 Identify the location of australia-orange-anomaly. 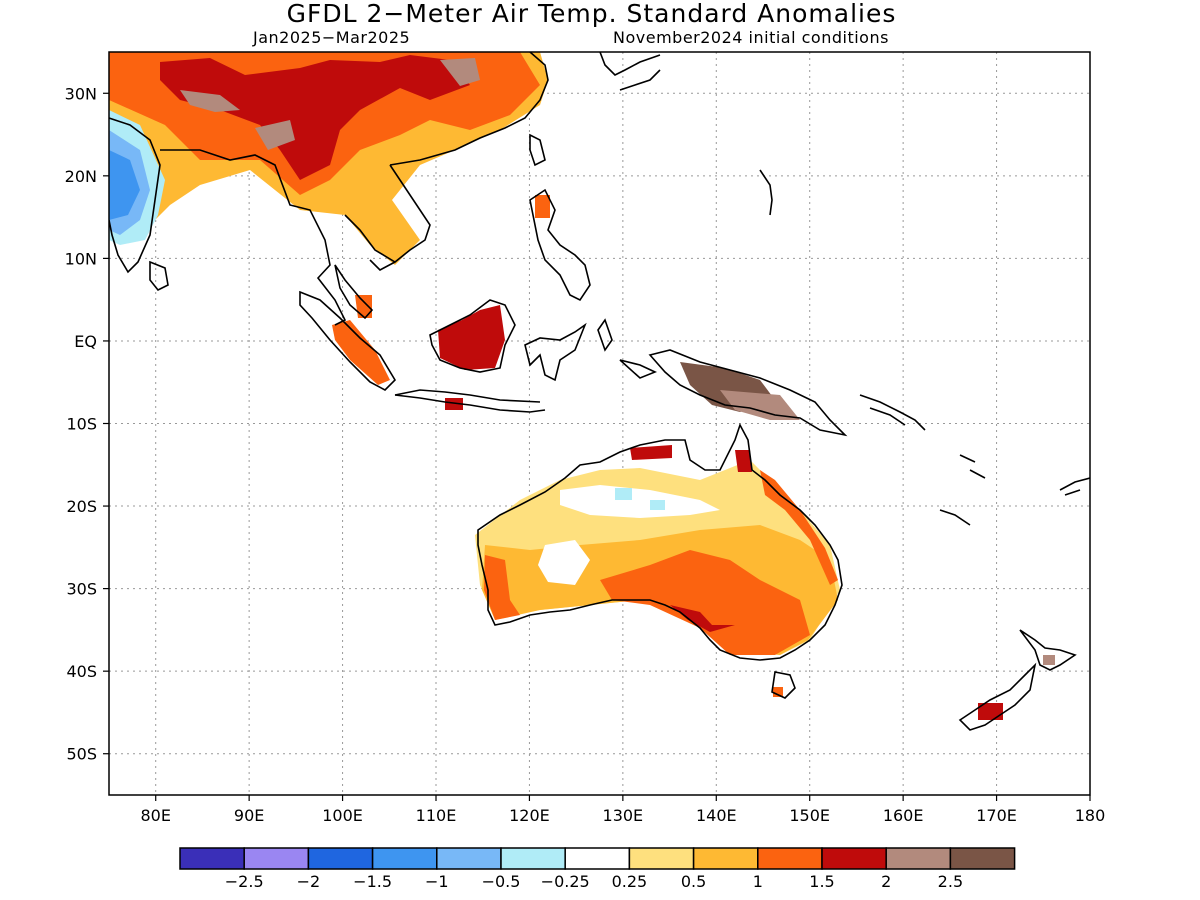
(705, 602).